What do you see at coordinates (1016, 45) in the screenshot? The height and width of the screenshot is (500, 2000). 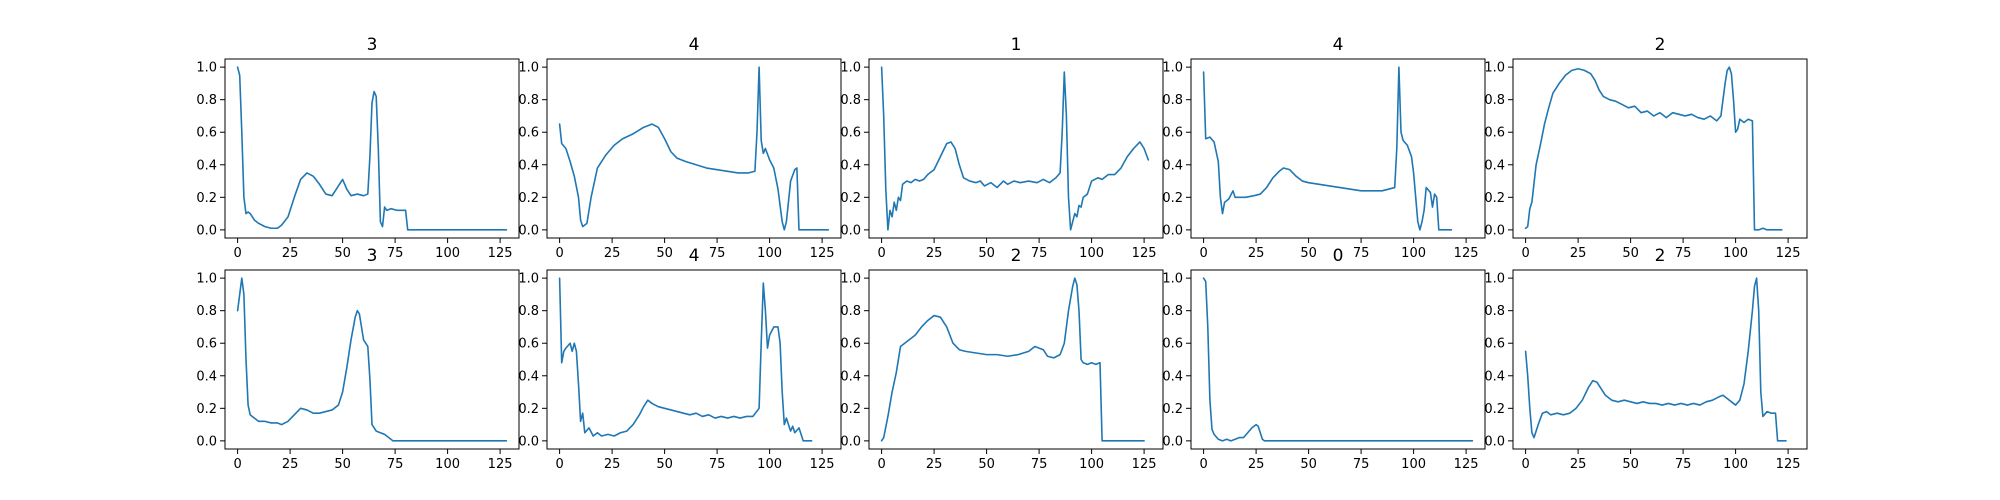 I see `subplot-title: 1` at bounding box center [1016, 45].